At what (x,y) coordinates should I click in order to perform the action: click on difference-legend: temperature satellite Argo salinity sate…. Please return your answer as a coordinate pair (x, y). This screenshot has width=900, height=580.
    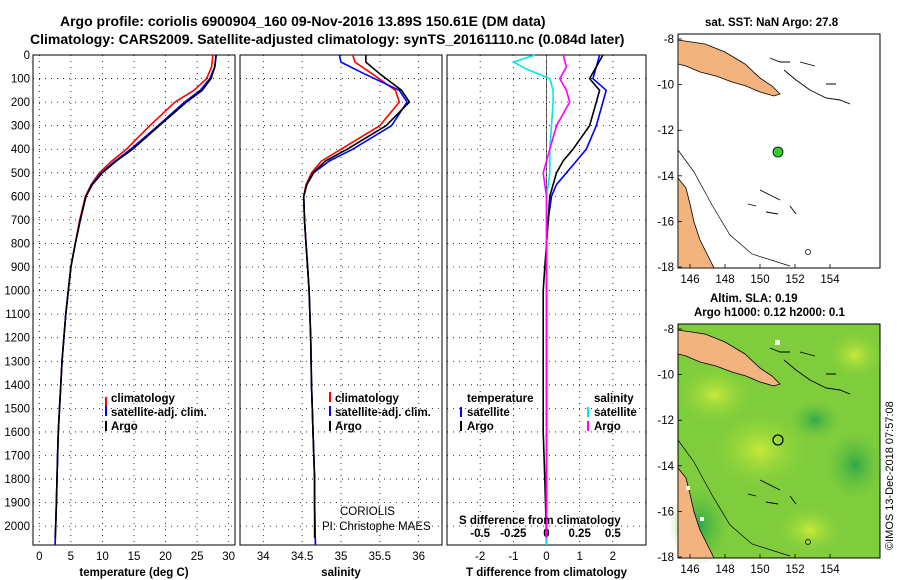
    Looking at the image, I should click on (548, 460).